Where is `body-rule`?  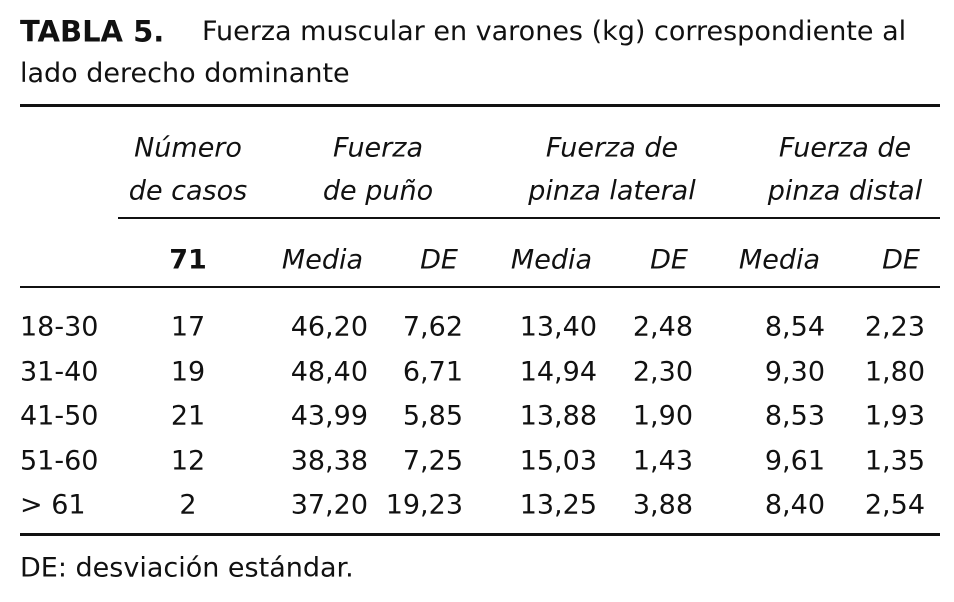 body-rule is located at coordinates (480, 287).